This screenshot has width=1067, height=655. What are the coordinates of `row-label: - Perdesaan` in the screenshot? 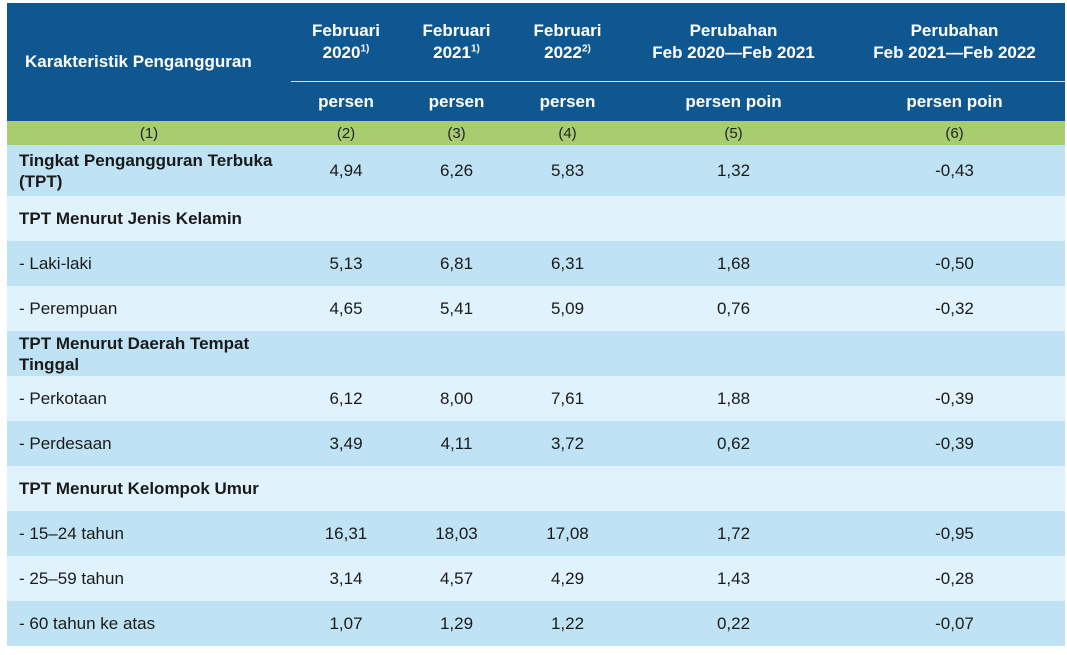 It's located at (149, 443).